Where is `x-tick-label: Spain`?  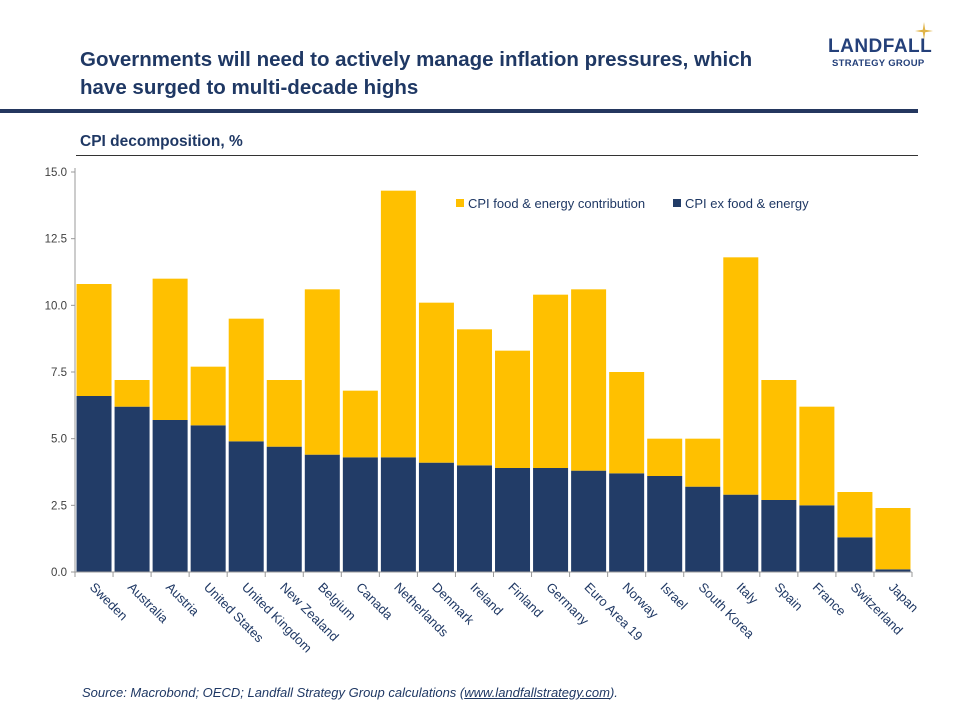
x-tick-label: Spain is located at coordinates (789, 597).